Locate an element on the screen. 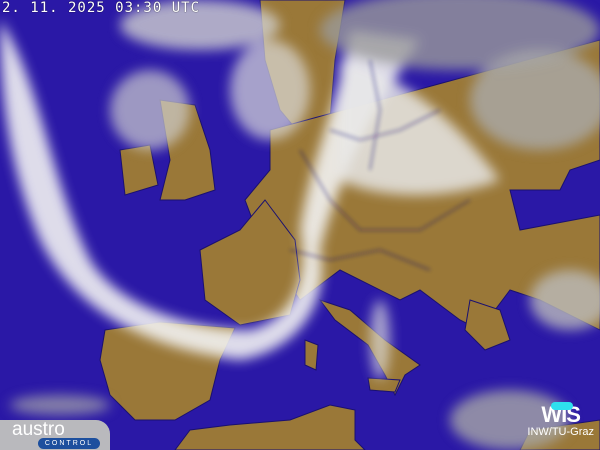  austro-control-logo: austro CONTROL is located at coordinates (55, 434).